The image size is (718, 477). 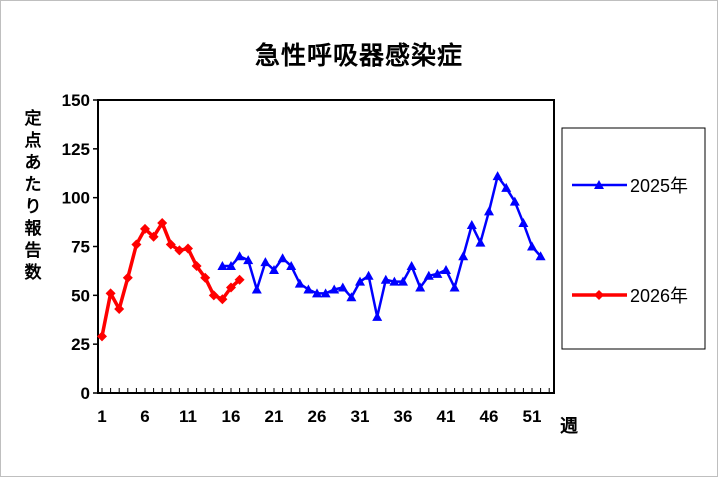 What do you see at coordinates (144, 416) in the screenshot?
I see `x-tick-label: 6` at bounding box center [144, 416].